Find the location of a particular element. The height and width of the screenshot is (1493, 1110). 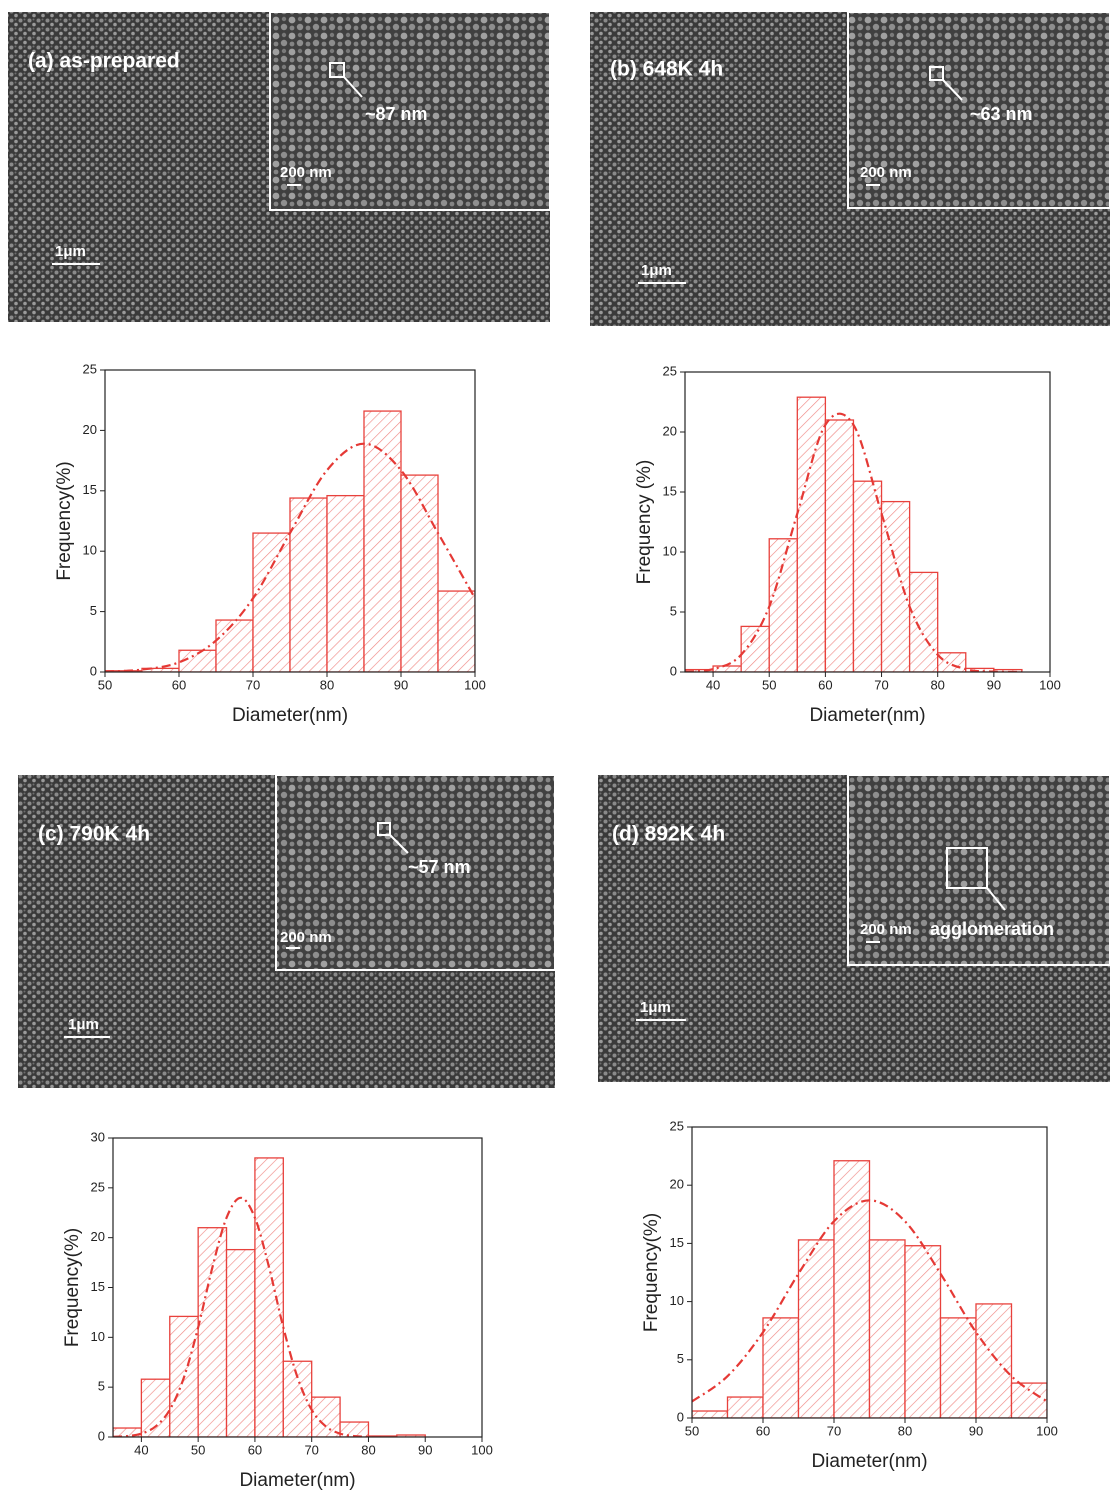

sem-panel: (c) 790K 4h ~57 nm 200 nm 1μm is located at coordinates (287, 931).